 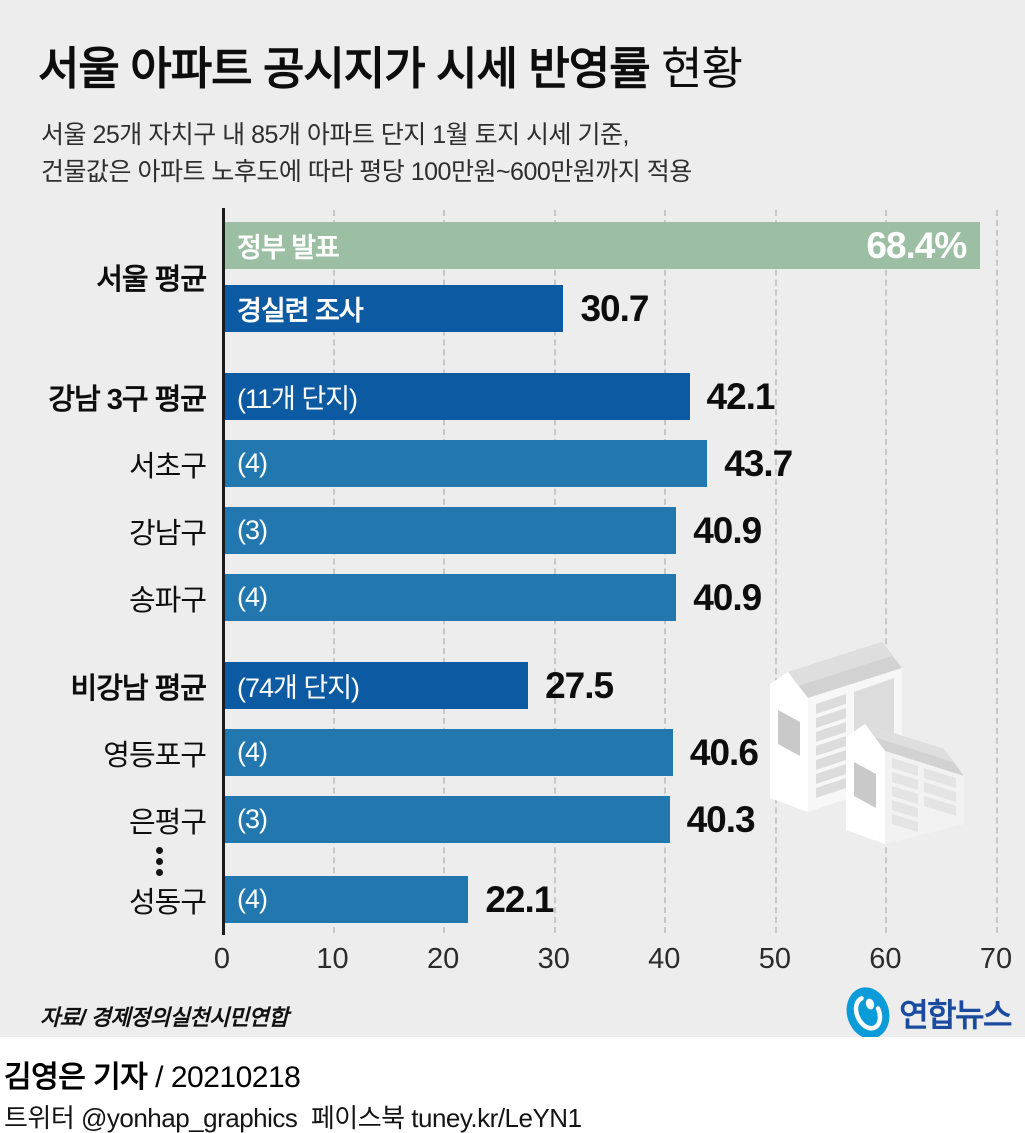 What do you see at coordinates (297, 399) in the screenshot?
I see `bar-series-label: (11개 단지)` at bounding box center [297, 399].